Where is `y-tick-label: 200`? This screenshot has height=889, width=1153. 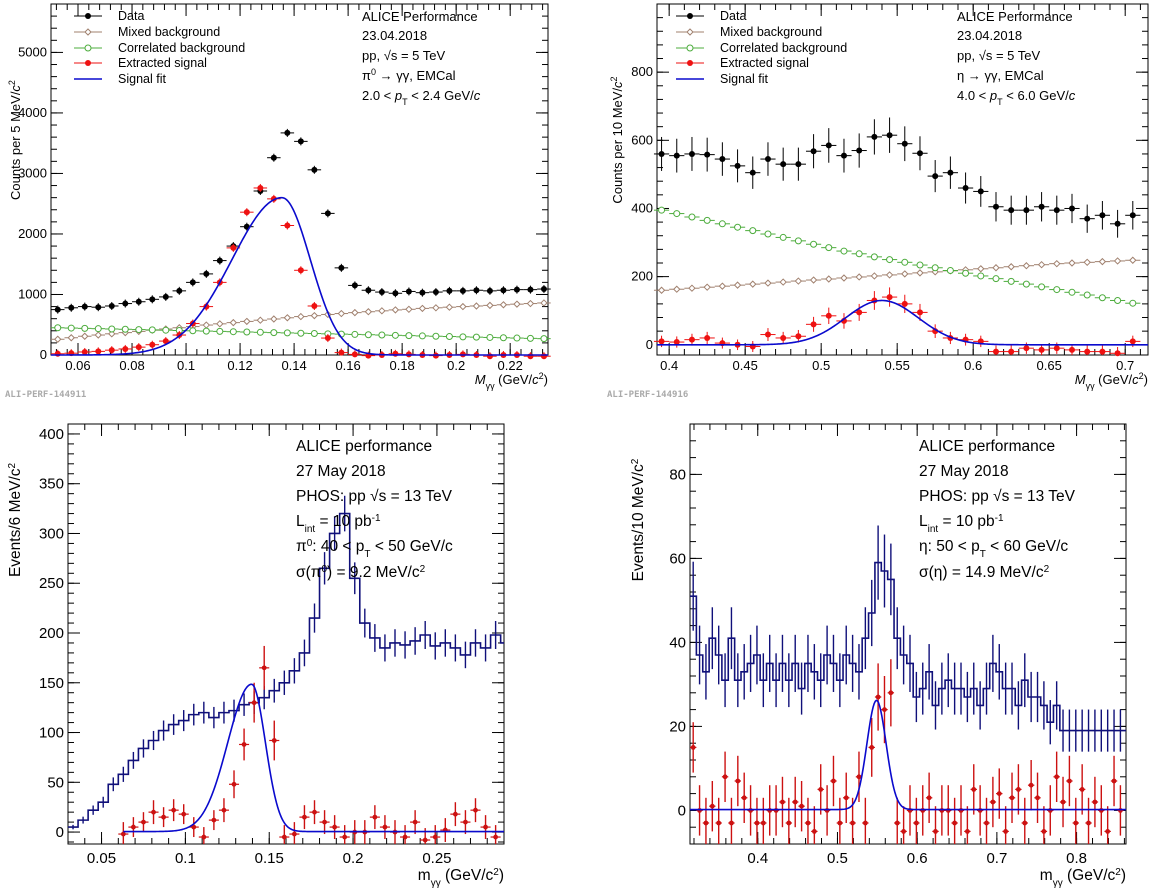 y-tick-label: 200 is located at coordinates (51, 633).